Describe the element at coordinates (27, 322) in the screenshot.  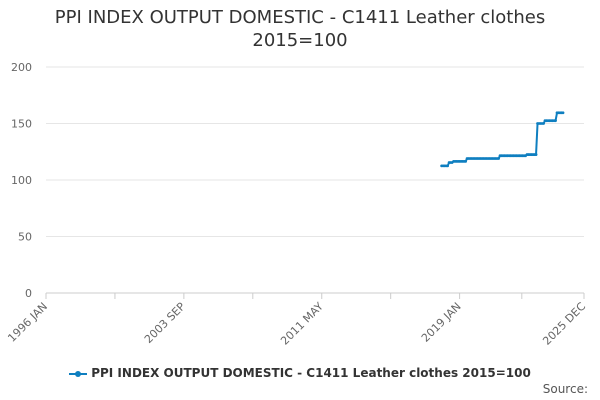
I see `x-tick-label: 1996 JAN` at that location.